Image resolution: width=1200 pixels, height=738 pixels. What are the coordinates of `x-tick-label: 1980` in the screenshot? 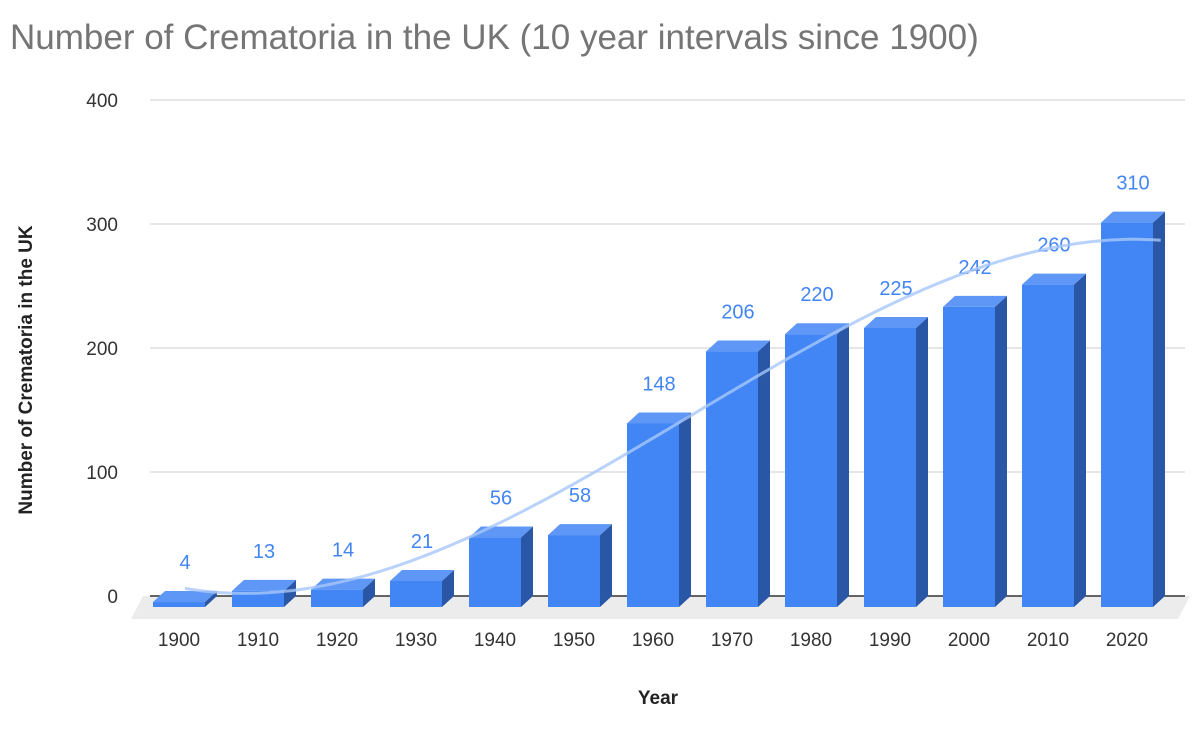 It's located at (811, 640).